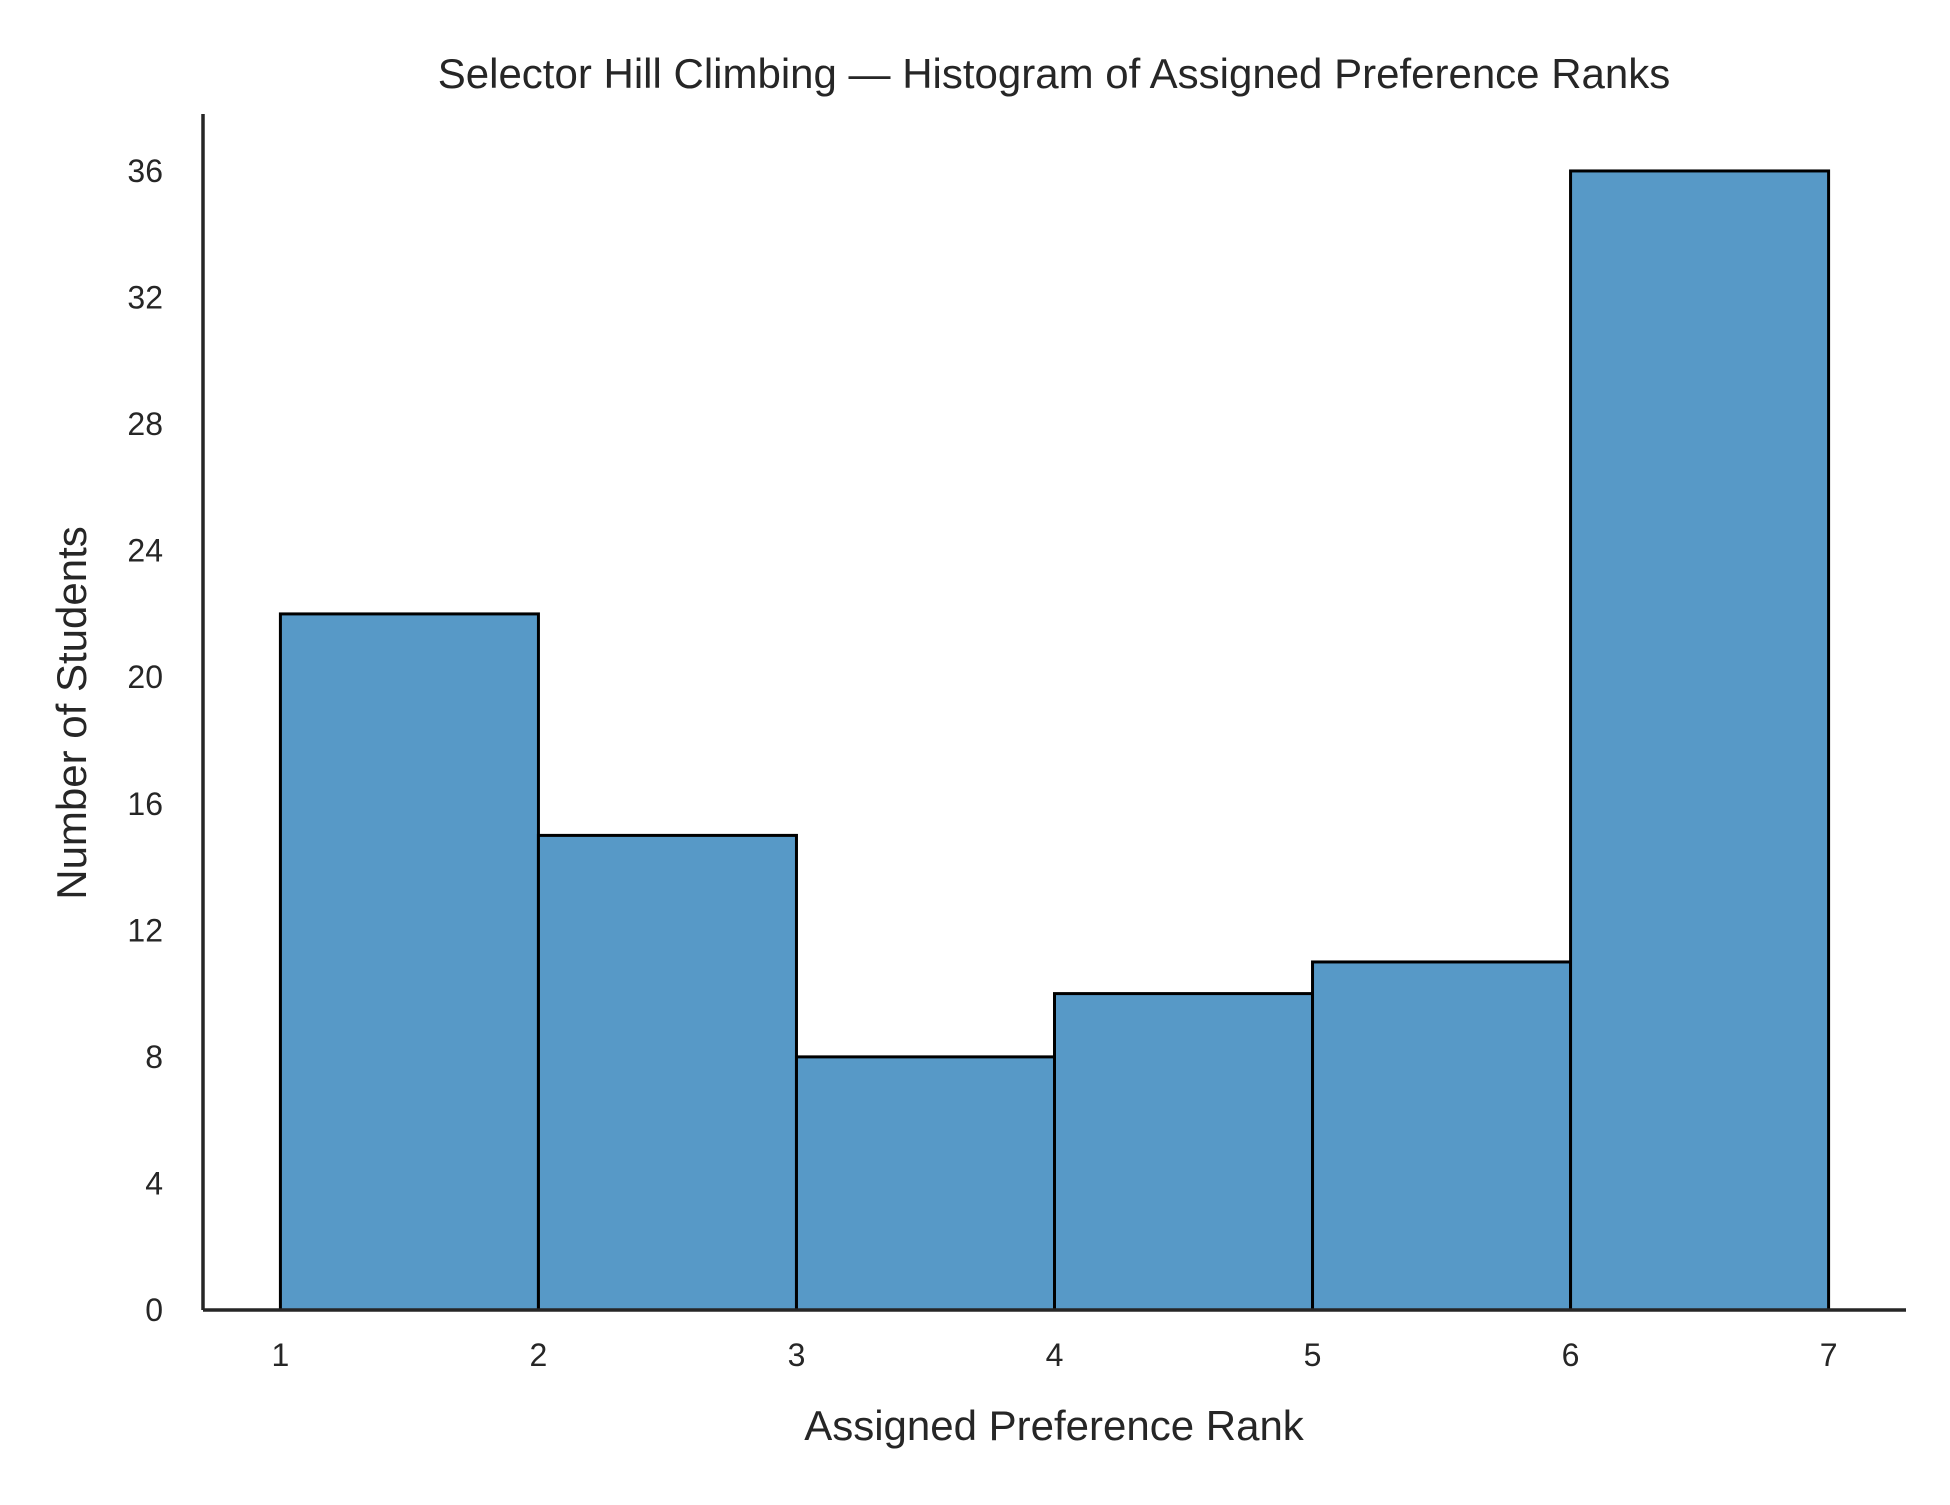 The width and height of the screenshot is (1950, 1505). Describe the element at coordinates (145, 298) in the screenshot. I see `y-tick-label: 32` at that location.